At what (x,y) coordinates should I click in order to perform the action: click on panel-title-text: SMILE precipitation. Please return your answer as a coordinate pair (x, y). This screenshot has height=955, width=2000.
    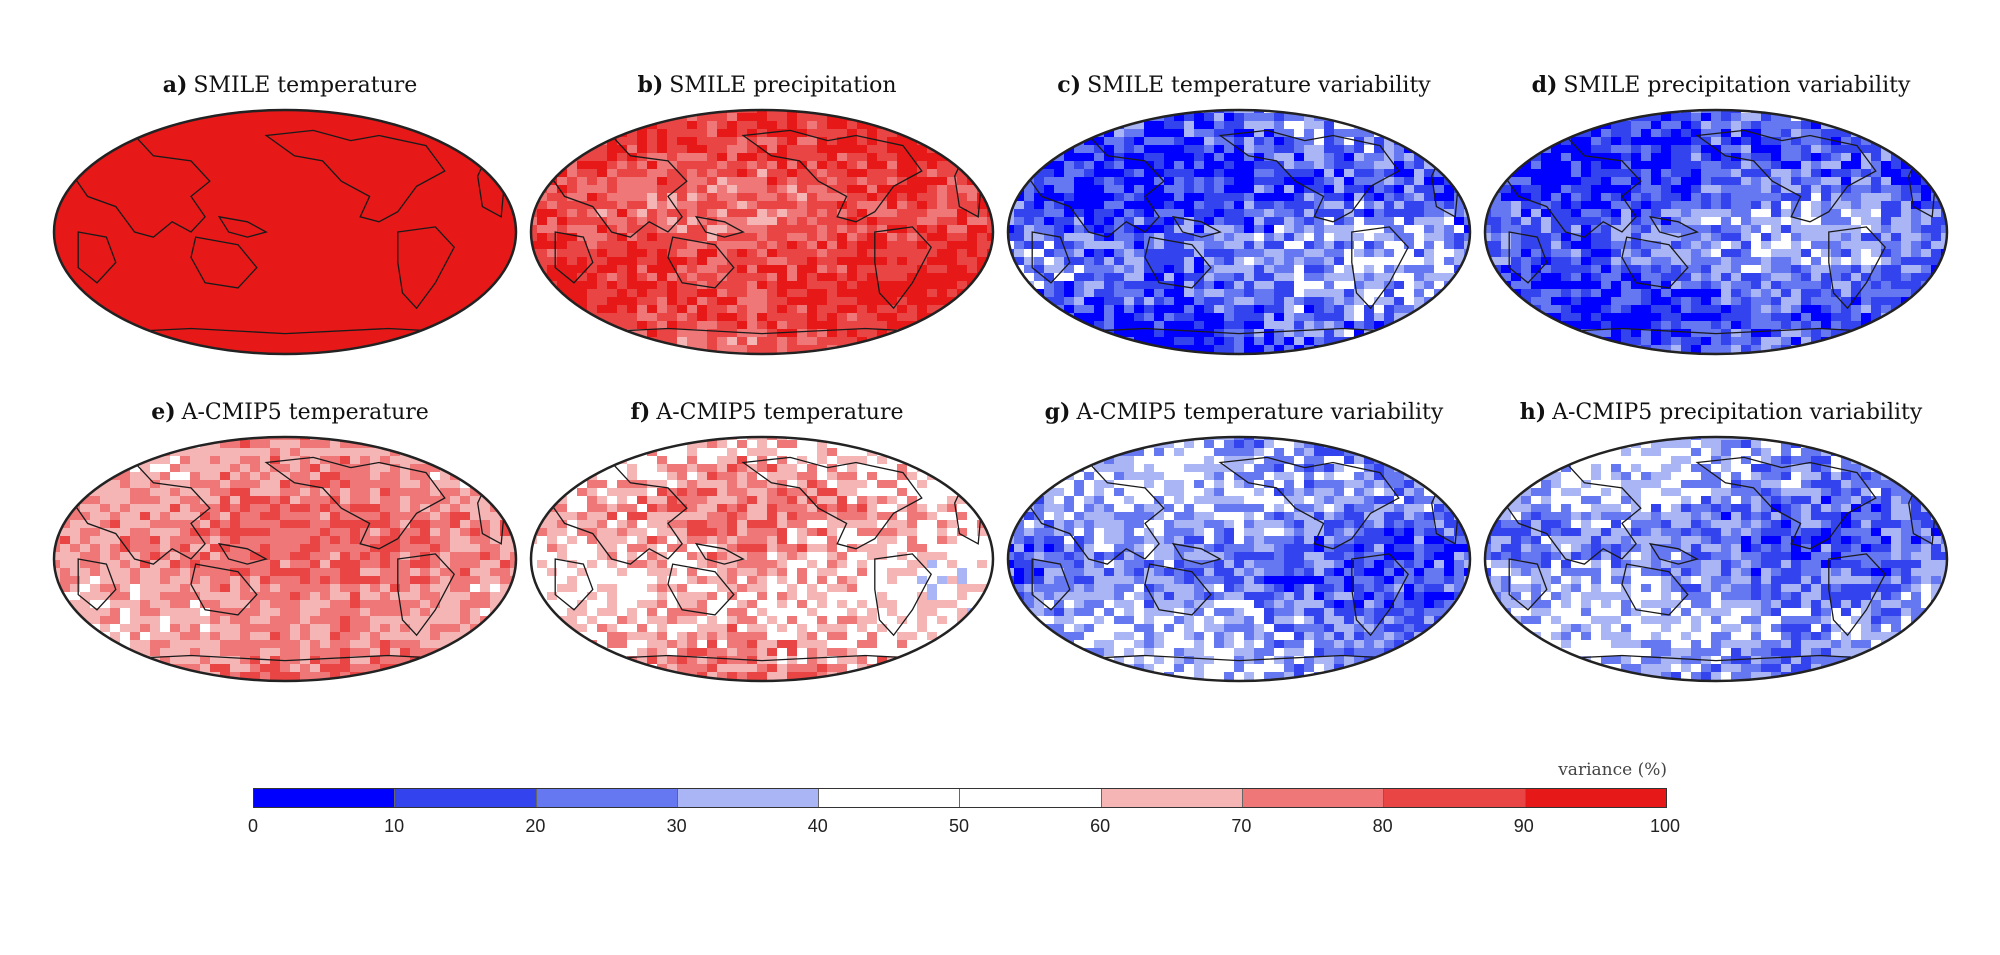
    Looking at the image, I should click on (783, 85).